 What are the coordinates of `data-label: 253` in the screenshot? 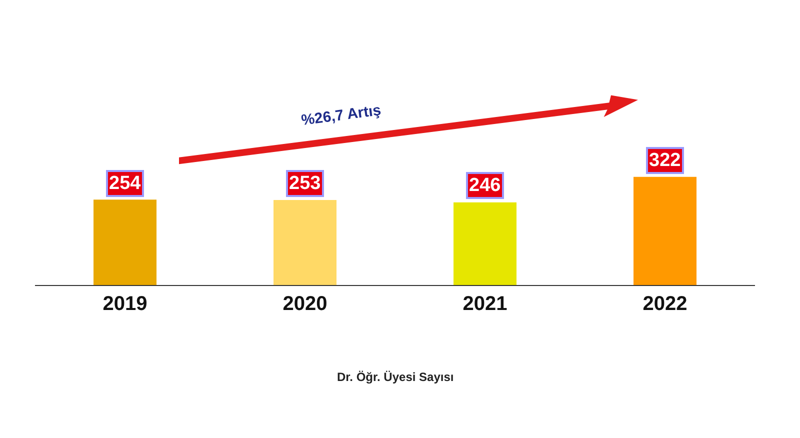 It's located at (305, 183).